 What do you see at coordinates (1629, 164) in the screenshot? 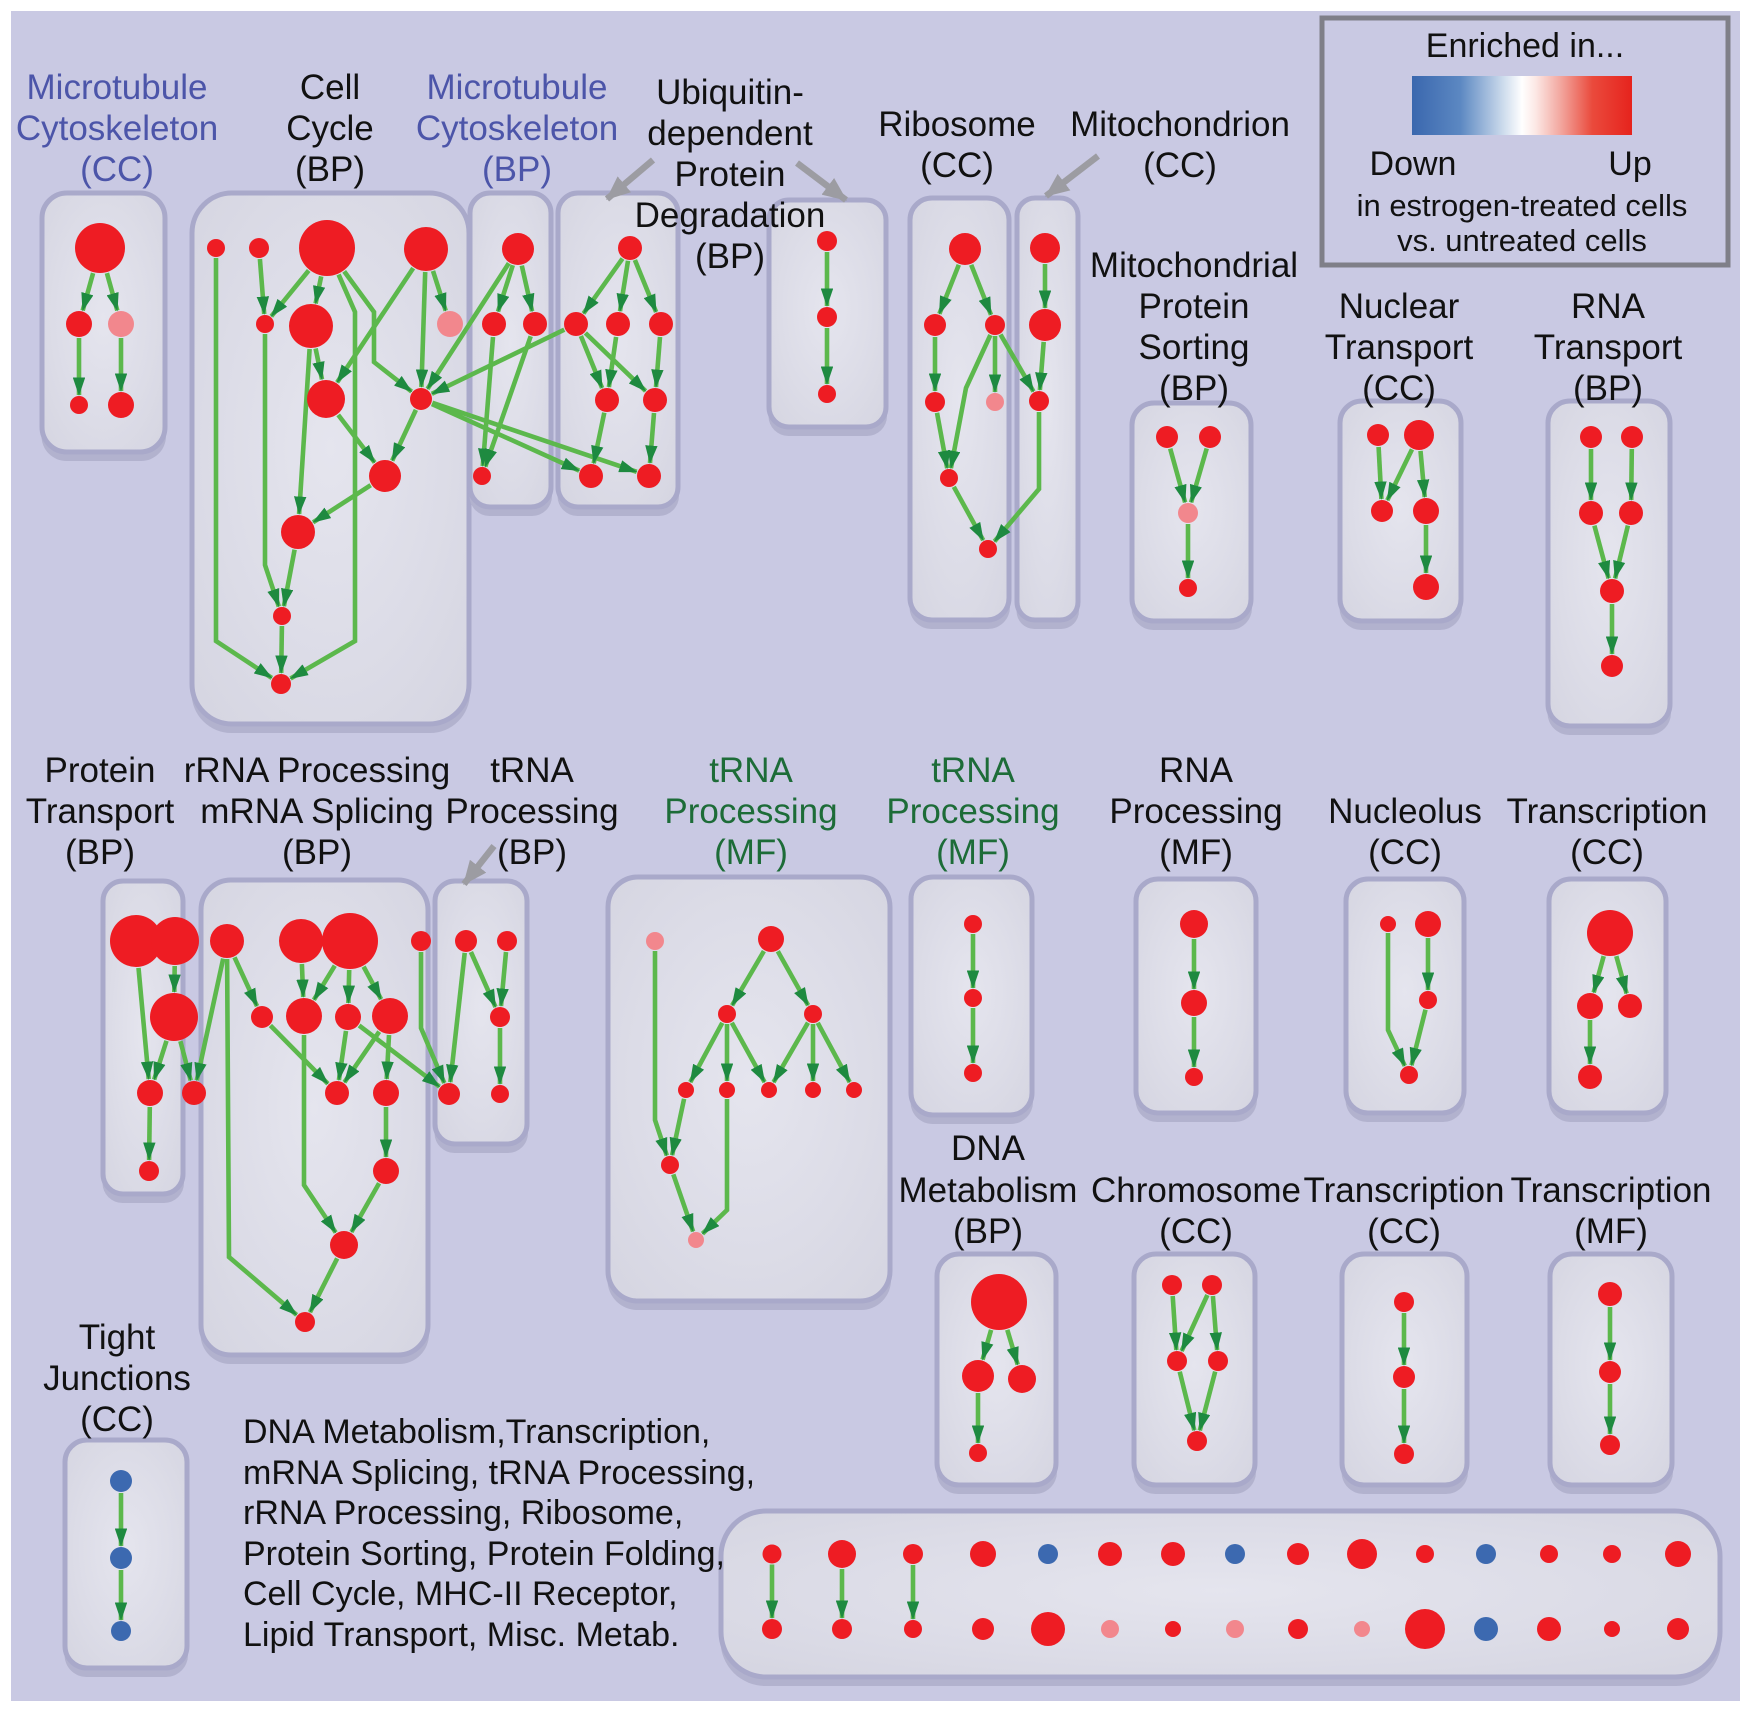
I see `svg-text: Up` at bounding box center [1629, 164].